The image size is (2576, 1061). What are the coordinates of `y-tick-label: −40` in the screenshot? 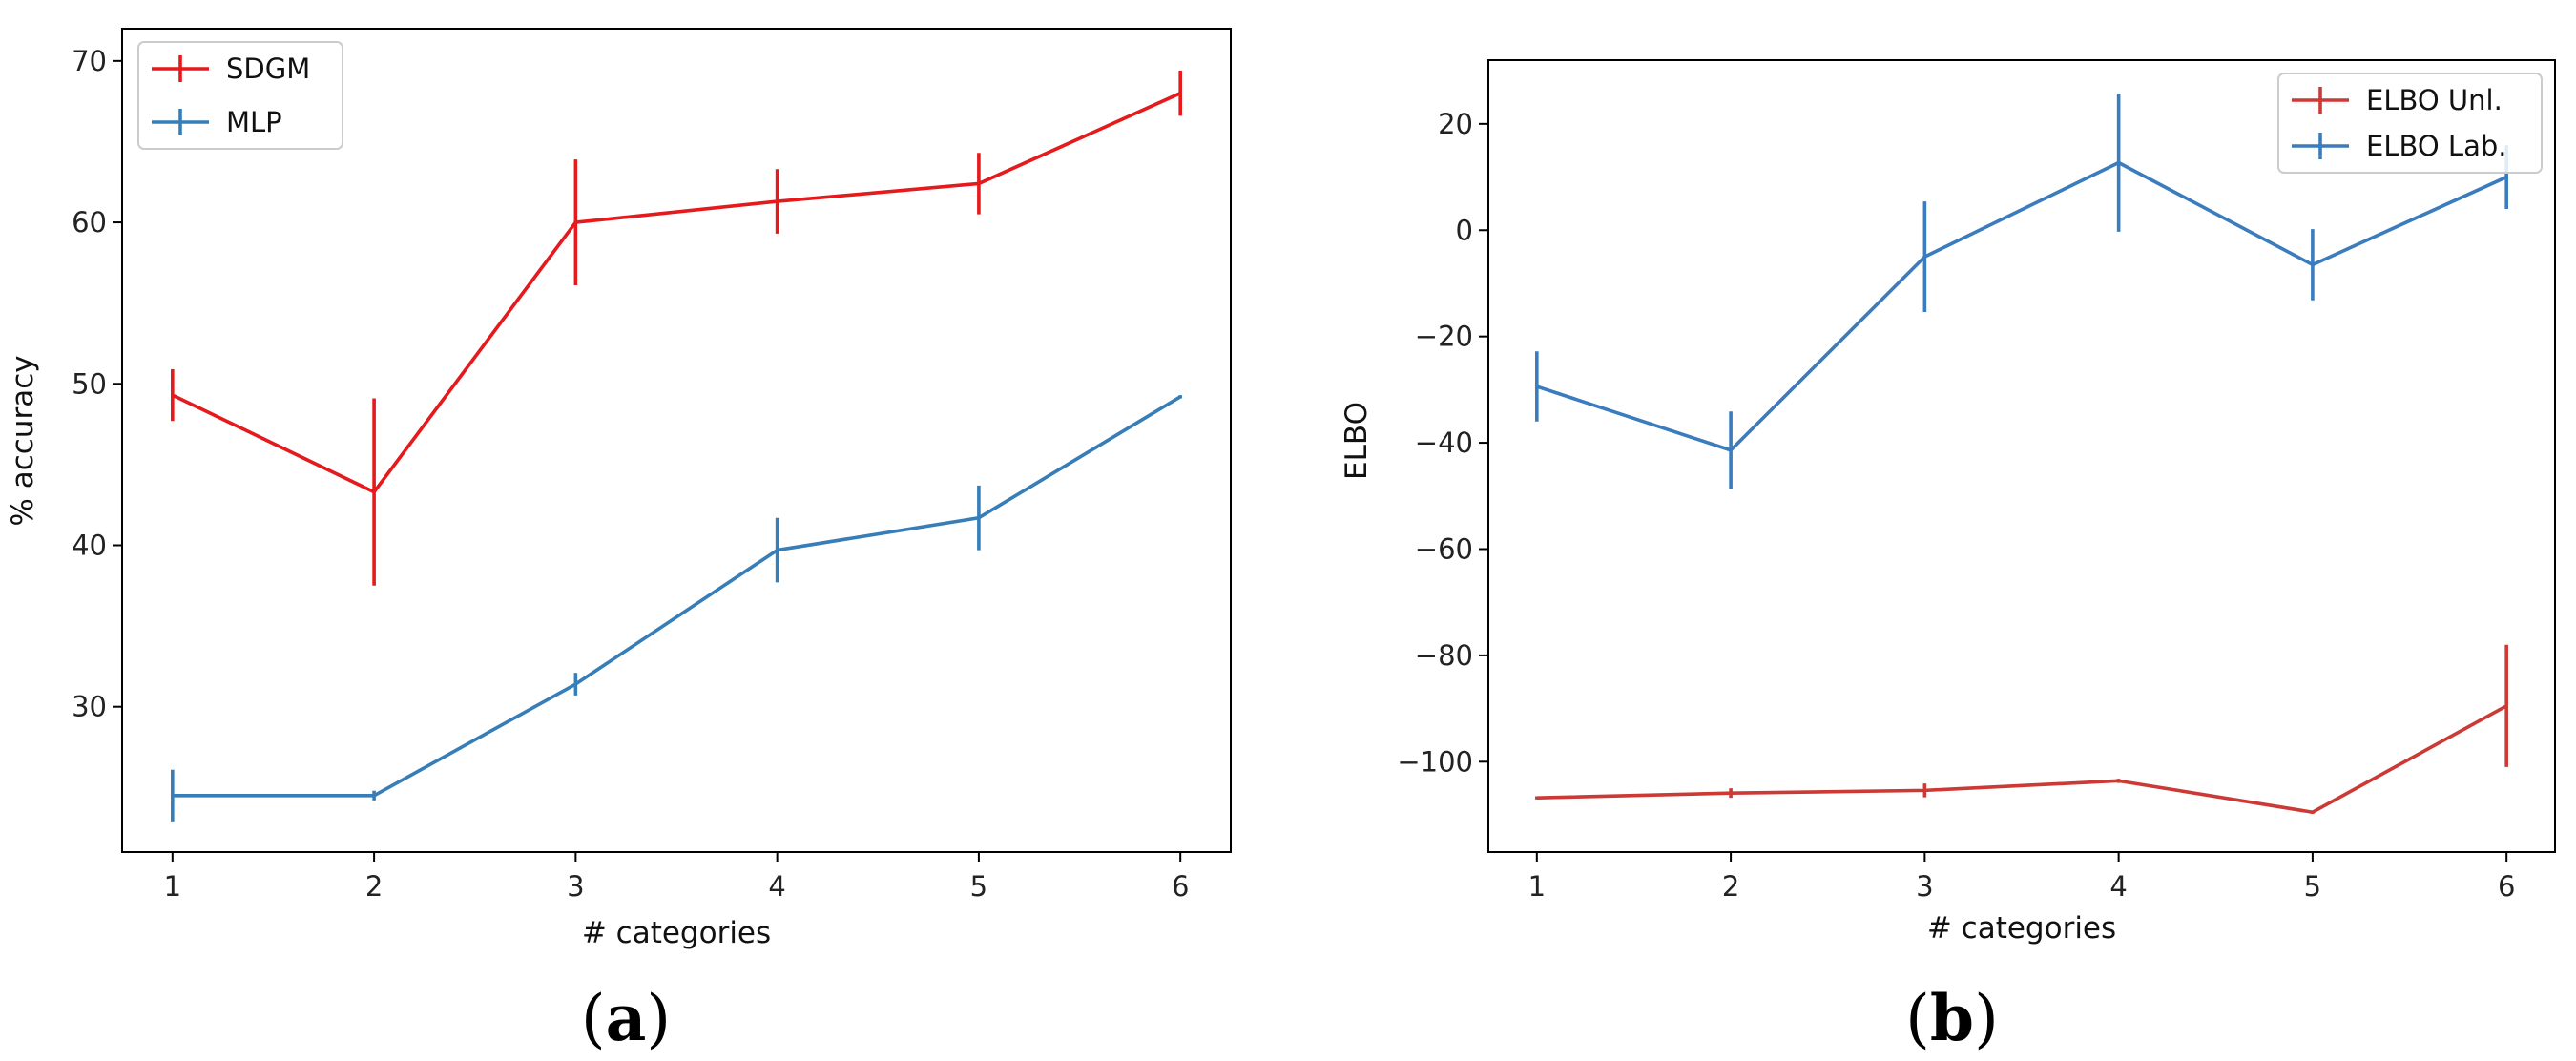 It's located at (1444, 442).